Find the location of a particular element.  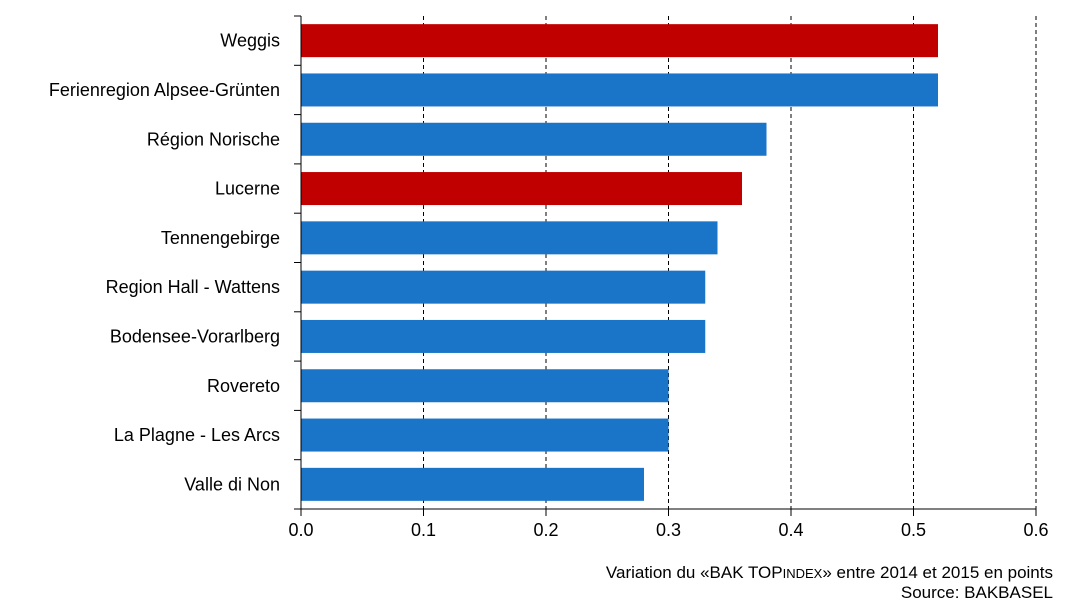

category-label: Région Norische is located at coordinates (213, 139).